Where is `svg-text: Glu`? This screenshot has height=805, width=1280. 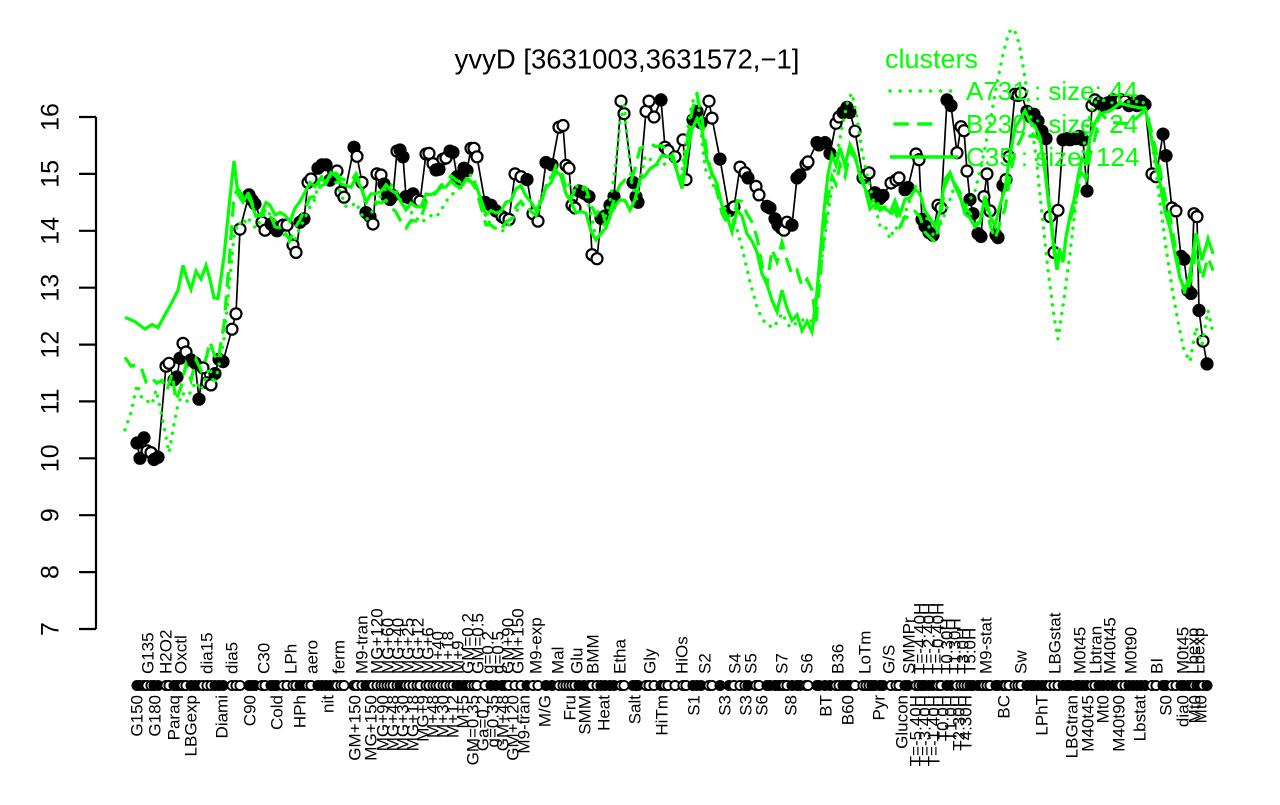
svg-text: Glu is located at coordinates (577, 661).